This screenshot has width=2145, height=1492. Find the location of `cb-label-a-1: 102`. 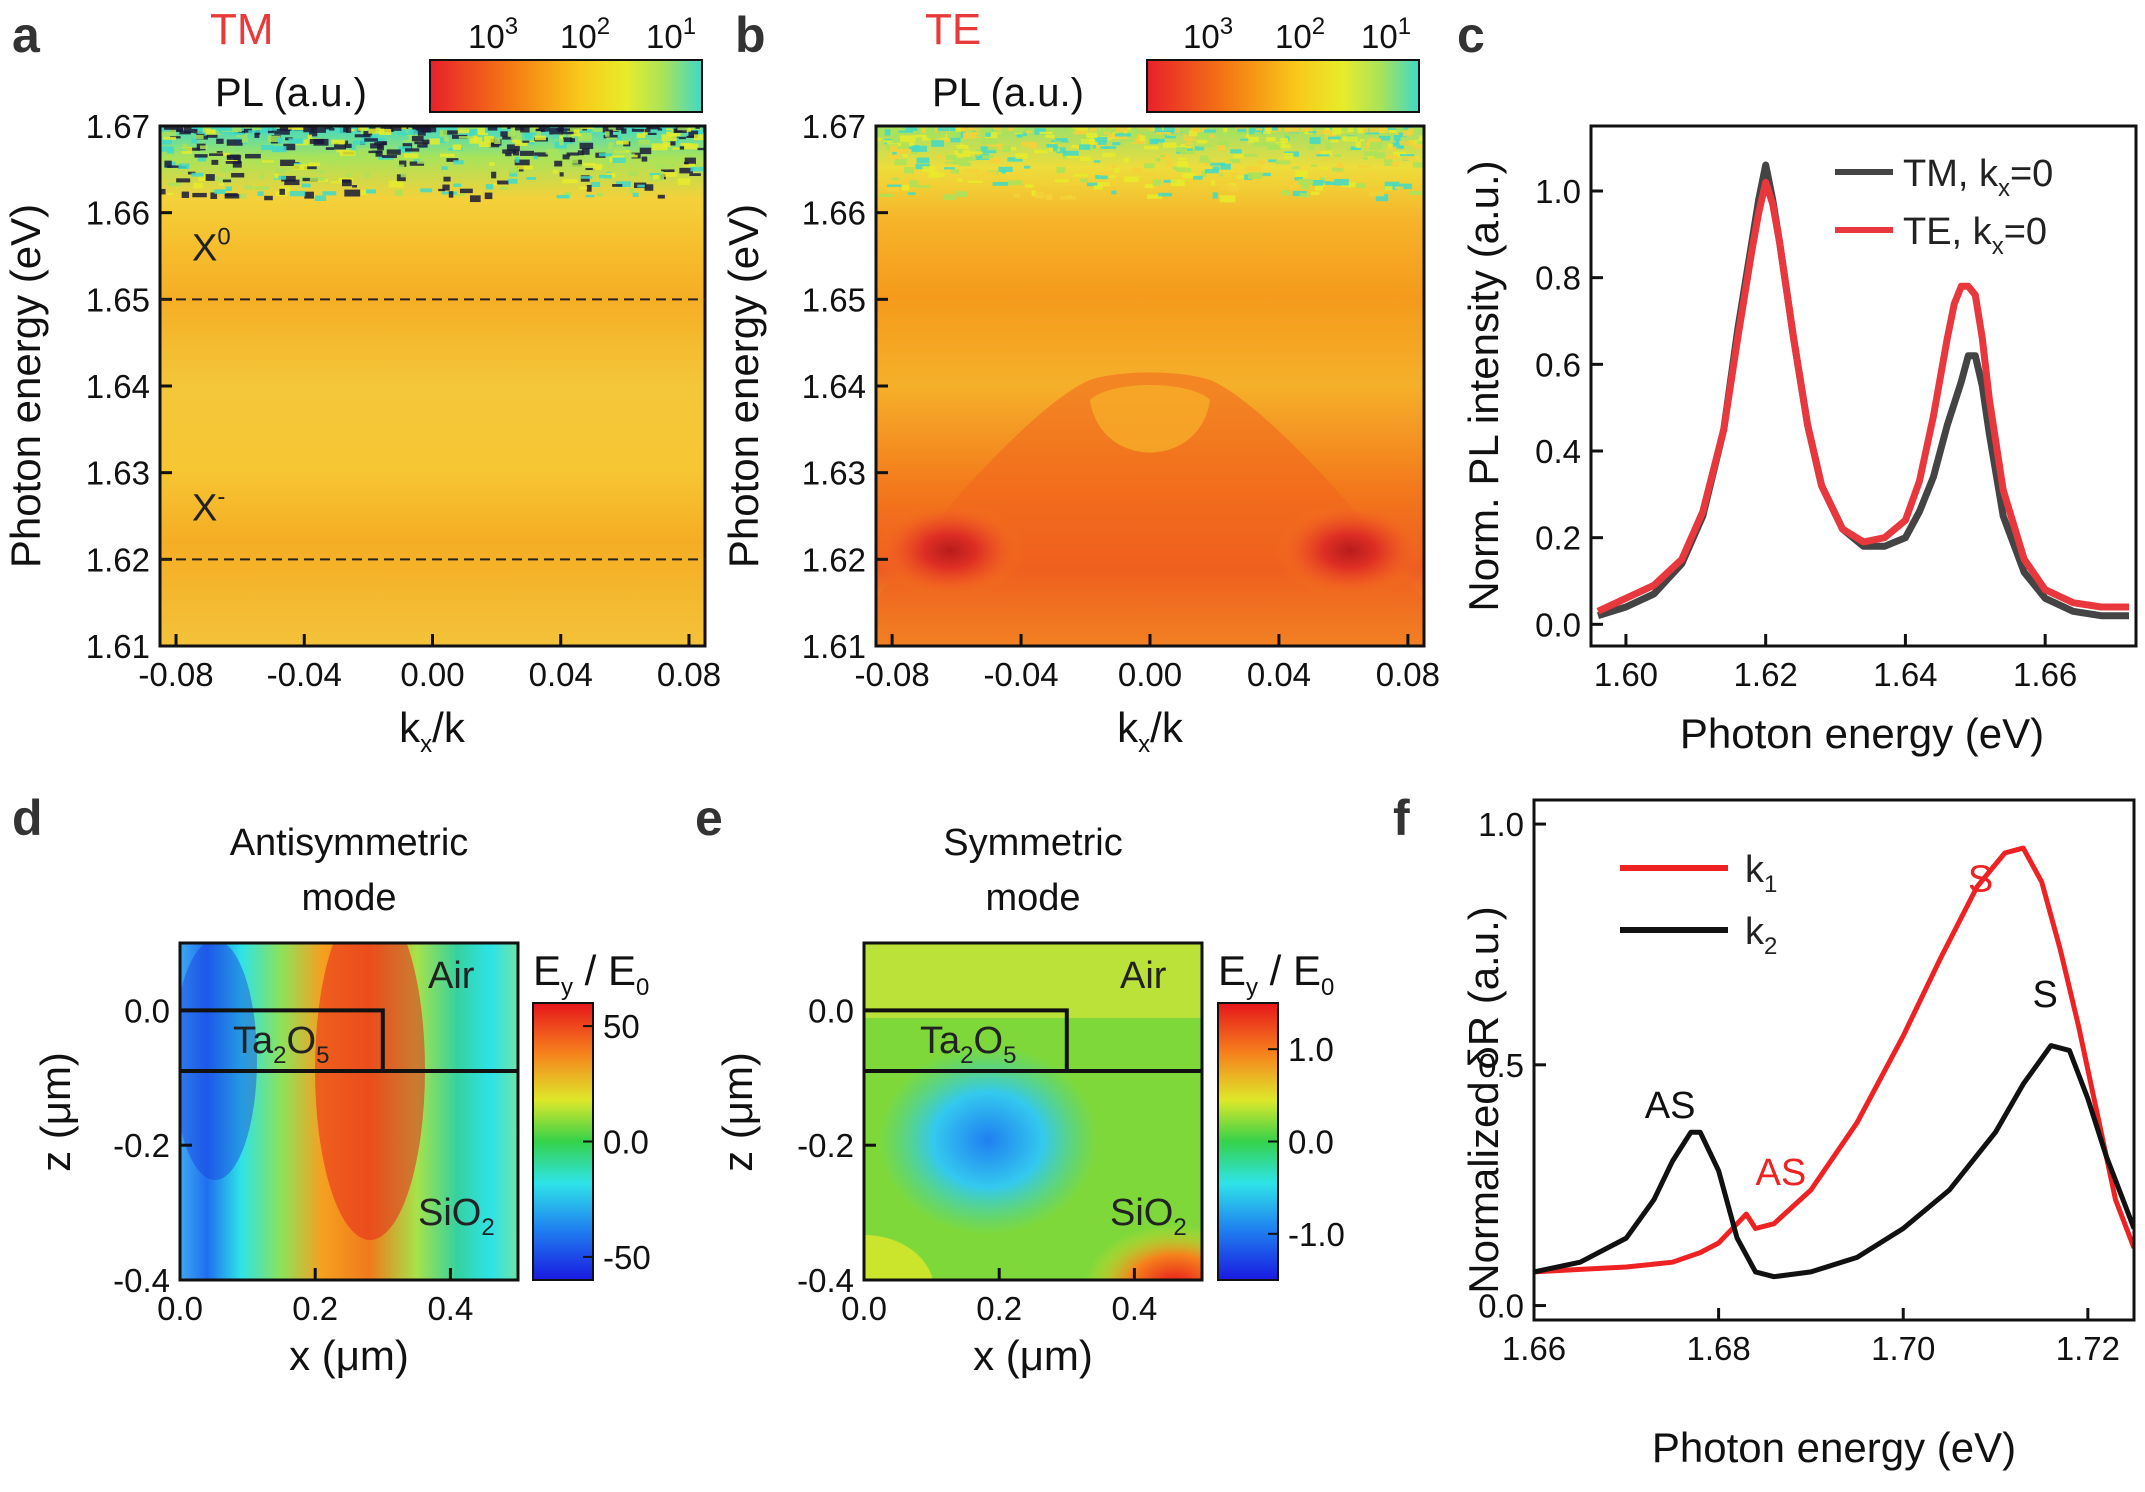

cb-label-a-1: 102 is located at coordinates (585, 34).